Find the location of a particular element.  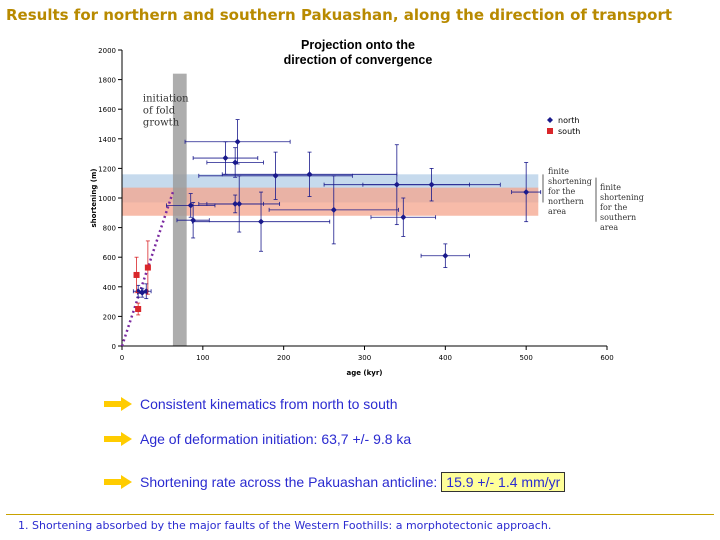

y-tick-label: 200 is located at coordinates (109, 317).